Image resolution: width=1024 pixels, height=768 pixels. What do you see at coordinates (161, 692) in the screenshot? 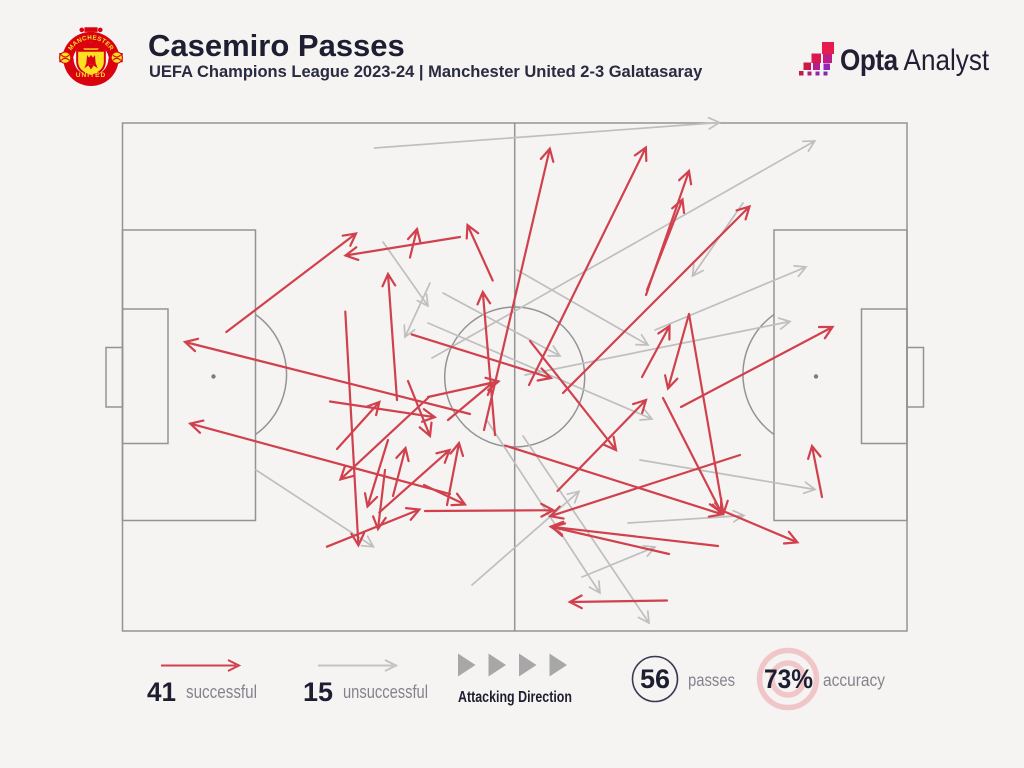
I see `svg-text: 41` at bounding box center [161, 692].